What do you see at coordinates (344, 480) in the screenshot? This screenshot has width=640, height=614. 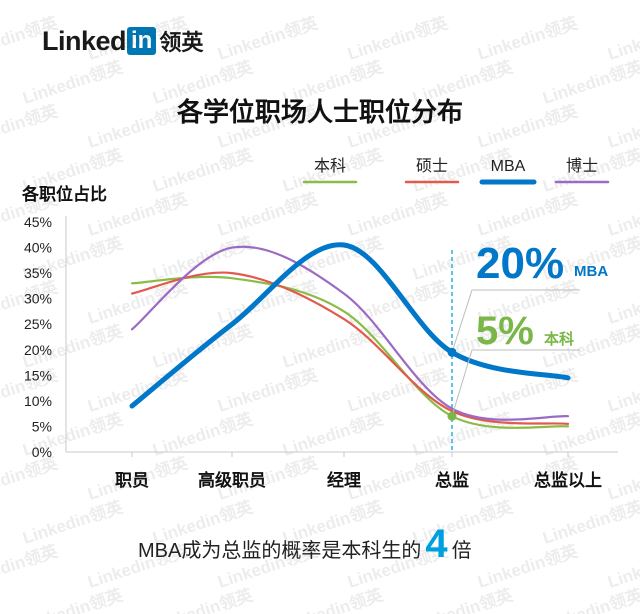 I see `x-tick-label: 经理` at bounding box center [344, 480].